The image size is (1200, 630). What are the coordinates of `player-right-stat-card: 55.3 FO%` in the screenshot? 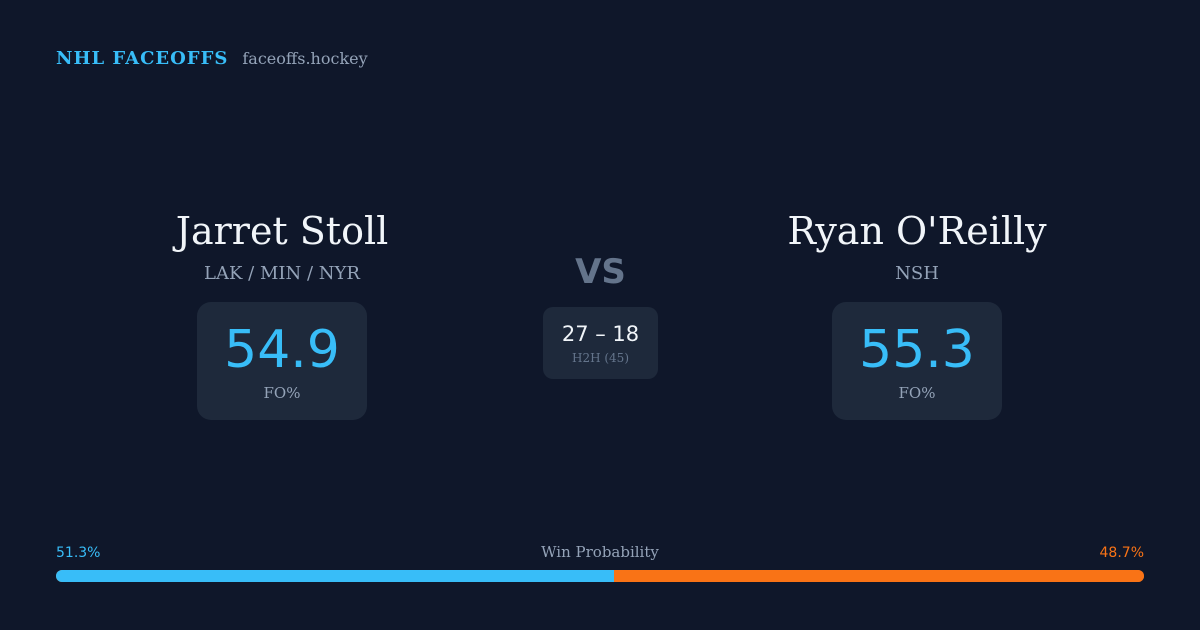 It's located at (917, 361).